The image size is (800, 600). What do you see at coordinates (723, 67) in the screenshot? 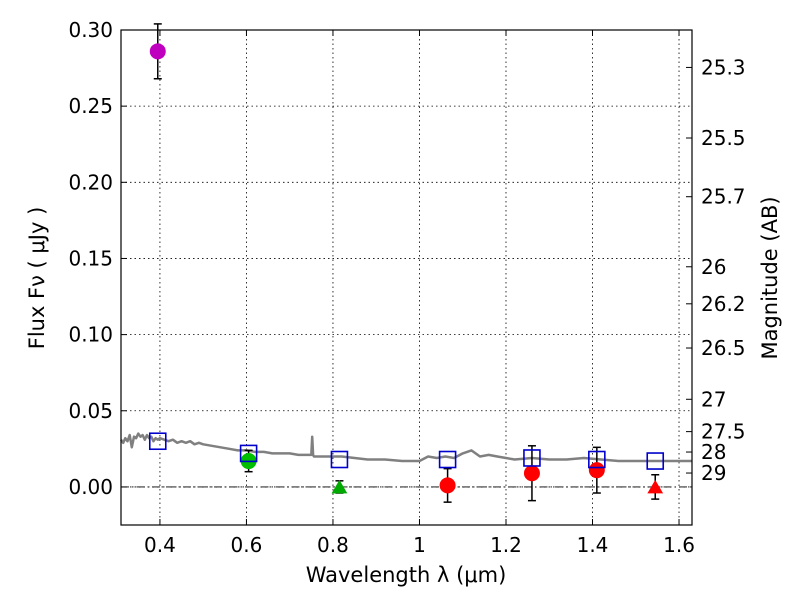
I see `mag-tick-label: 25.3` at bounding box center [723, 67].